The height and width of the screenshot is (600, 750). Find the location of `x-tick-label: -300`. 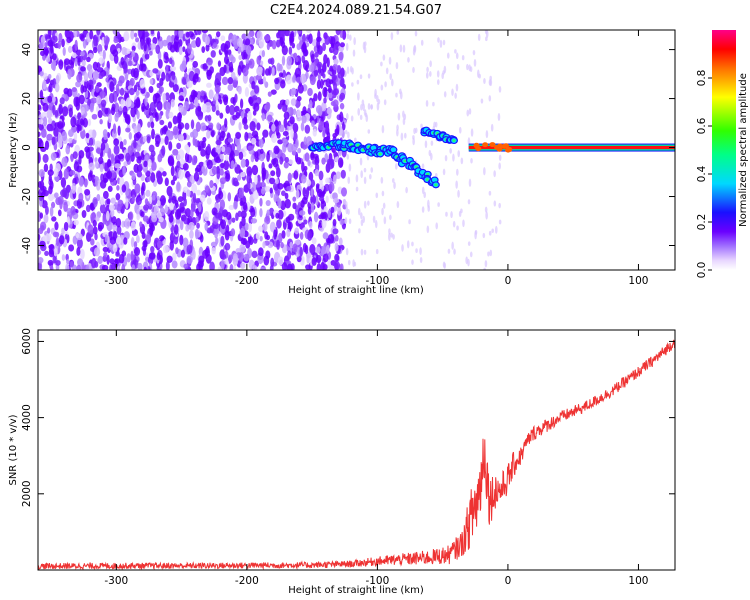

x-tick-label: -300 is located at coordinates (116, 581).